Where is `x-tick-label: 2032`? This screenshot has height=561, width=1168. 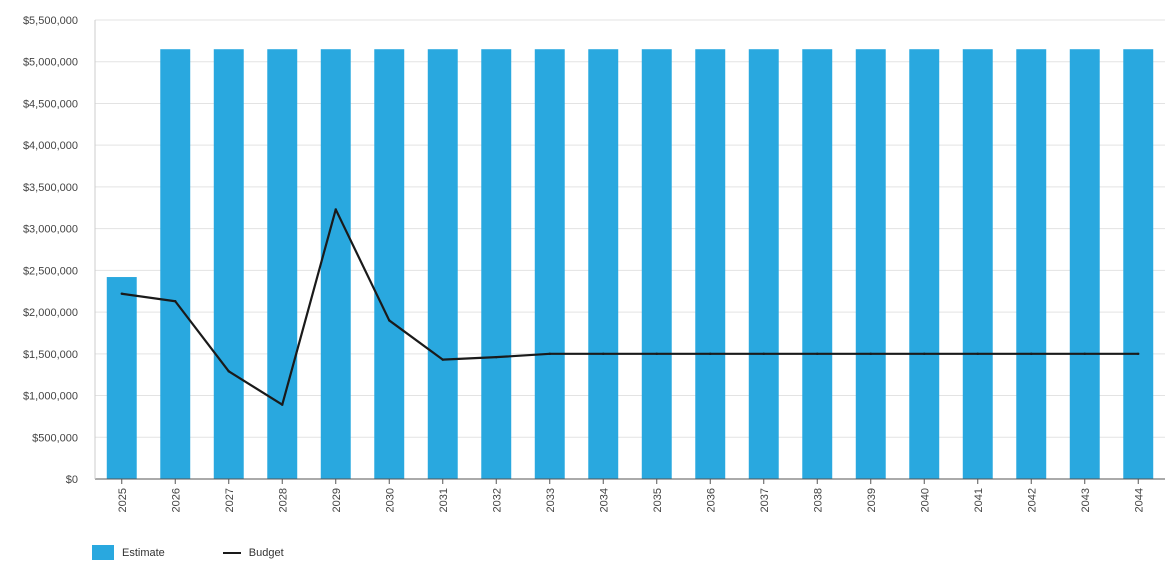
x-tick-label: 2032 is located at coordinates (497, 500).